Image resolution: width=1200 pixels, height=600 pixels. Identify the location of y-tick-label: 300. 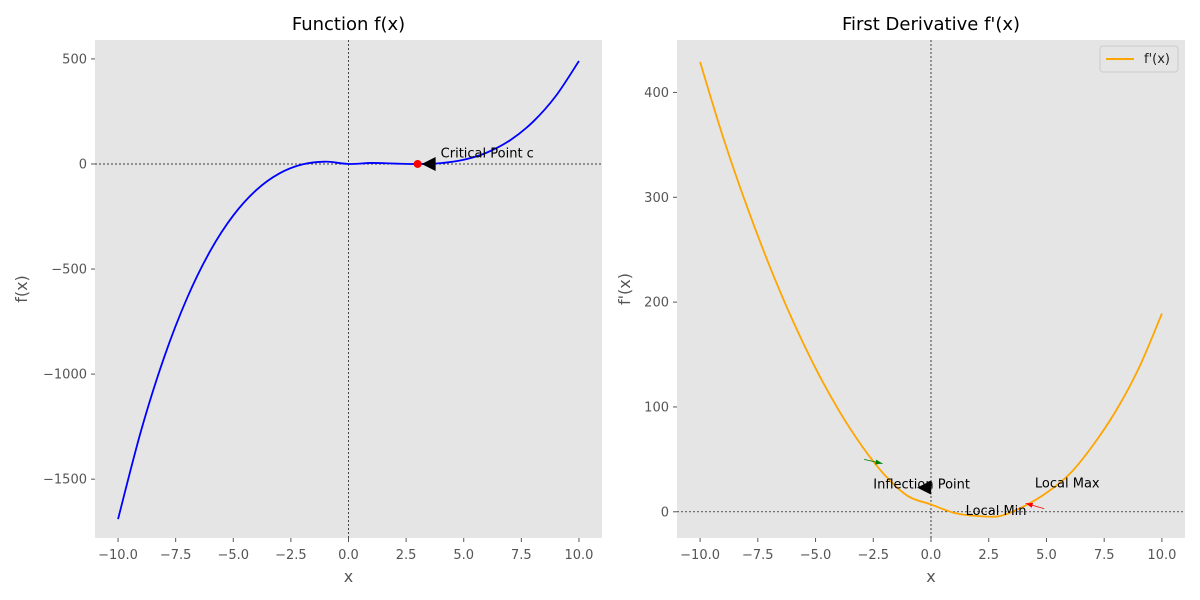
(656, 198).